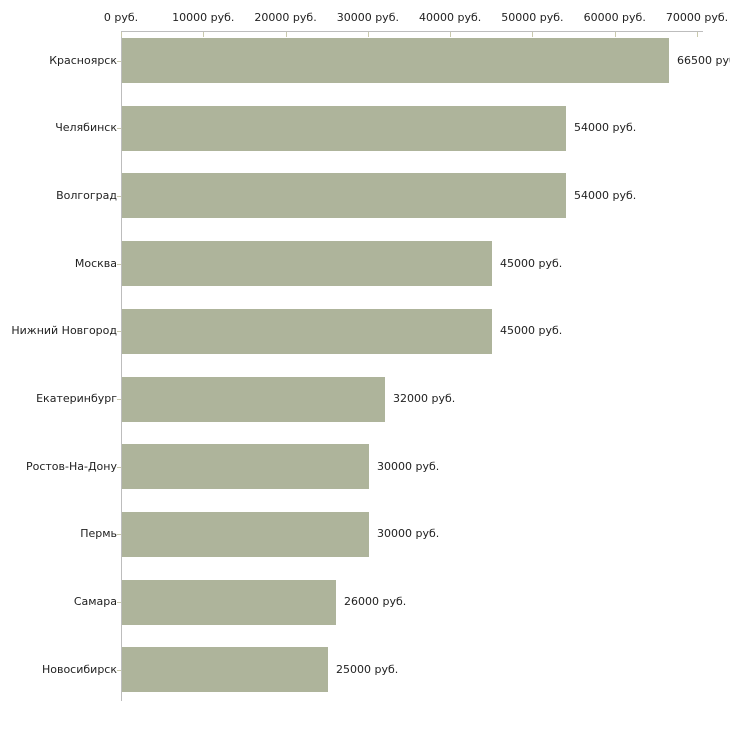 The width and height of the screenshot is (730, 730). I want to click on category-label: Ростов-На-Дону, so click(71, 466).